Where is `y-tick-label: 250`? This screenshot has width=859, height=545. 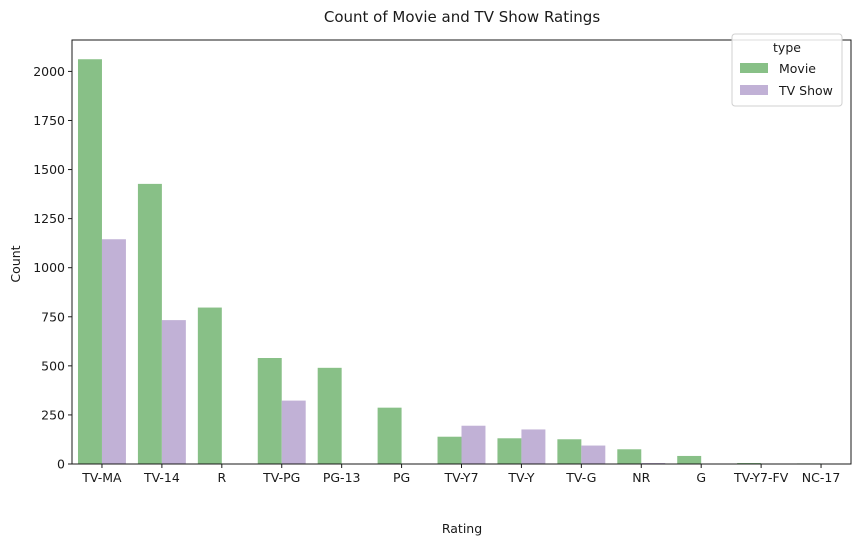 y-tick-label: 250 is located at coordinates (53, 414).